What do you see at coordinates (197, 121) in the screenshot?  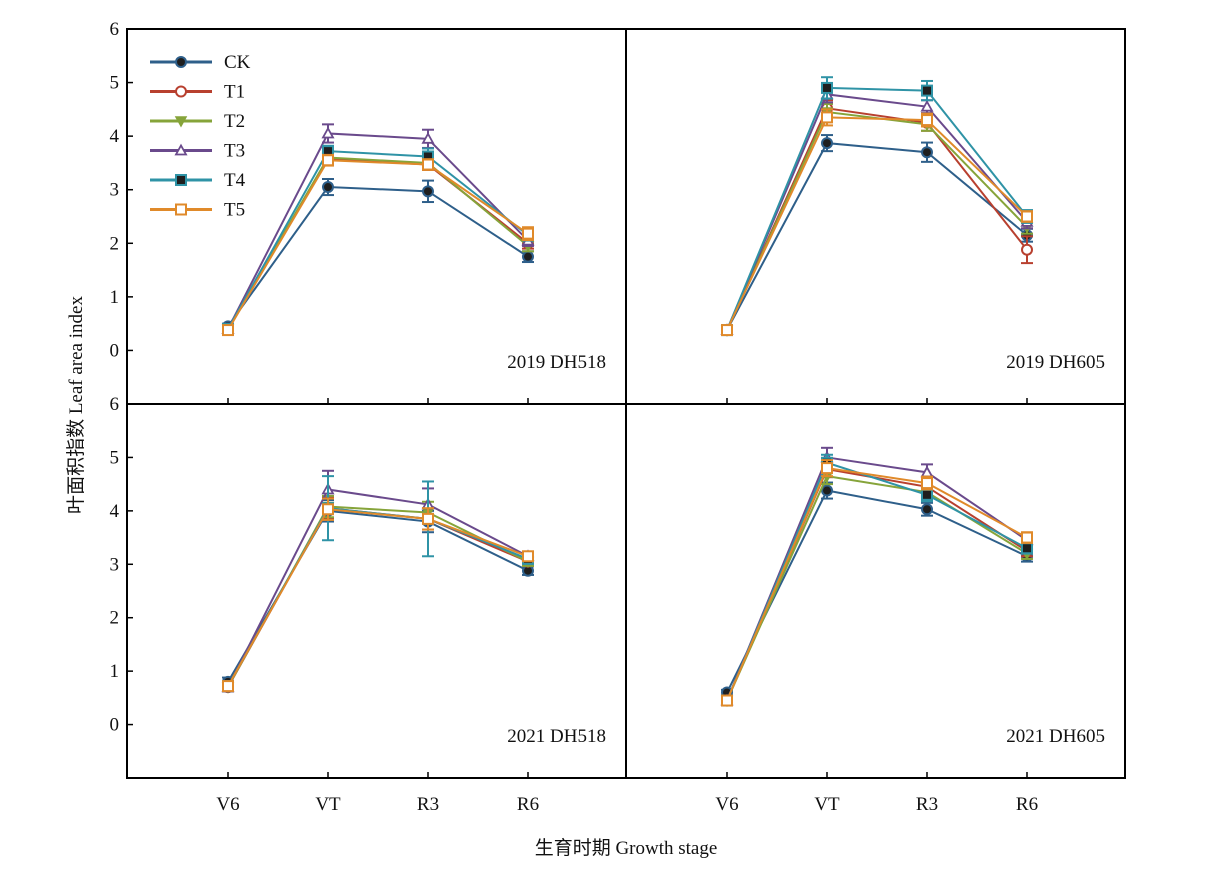 I see `legend-item-t2: T2` at bounding box center [197, 121].